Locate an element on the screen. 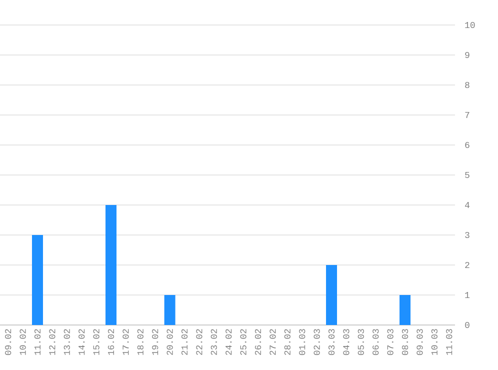 This screenshot has height=370, width=498. x-tick-label: 01.03 is located at coordinates (302, 342).